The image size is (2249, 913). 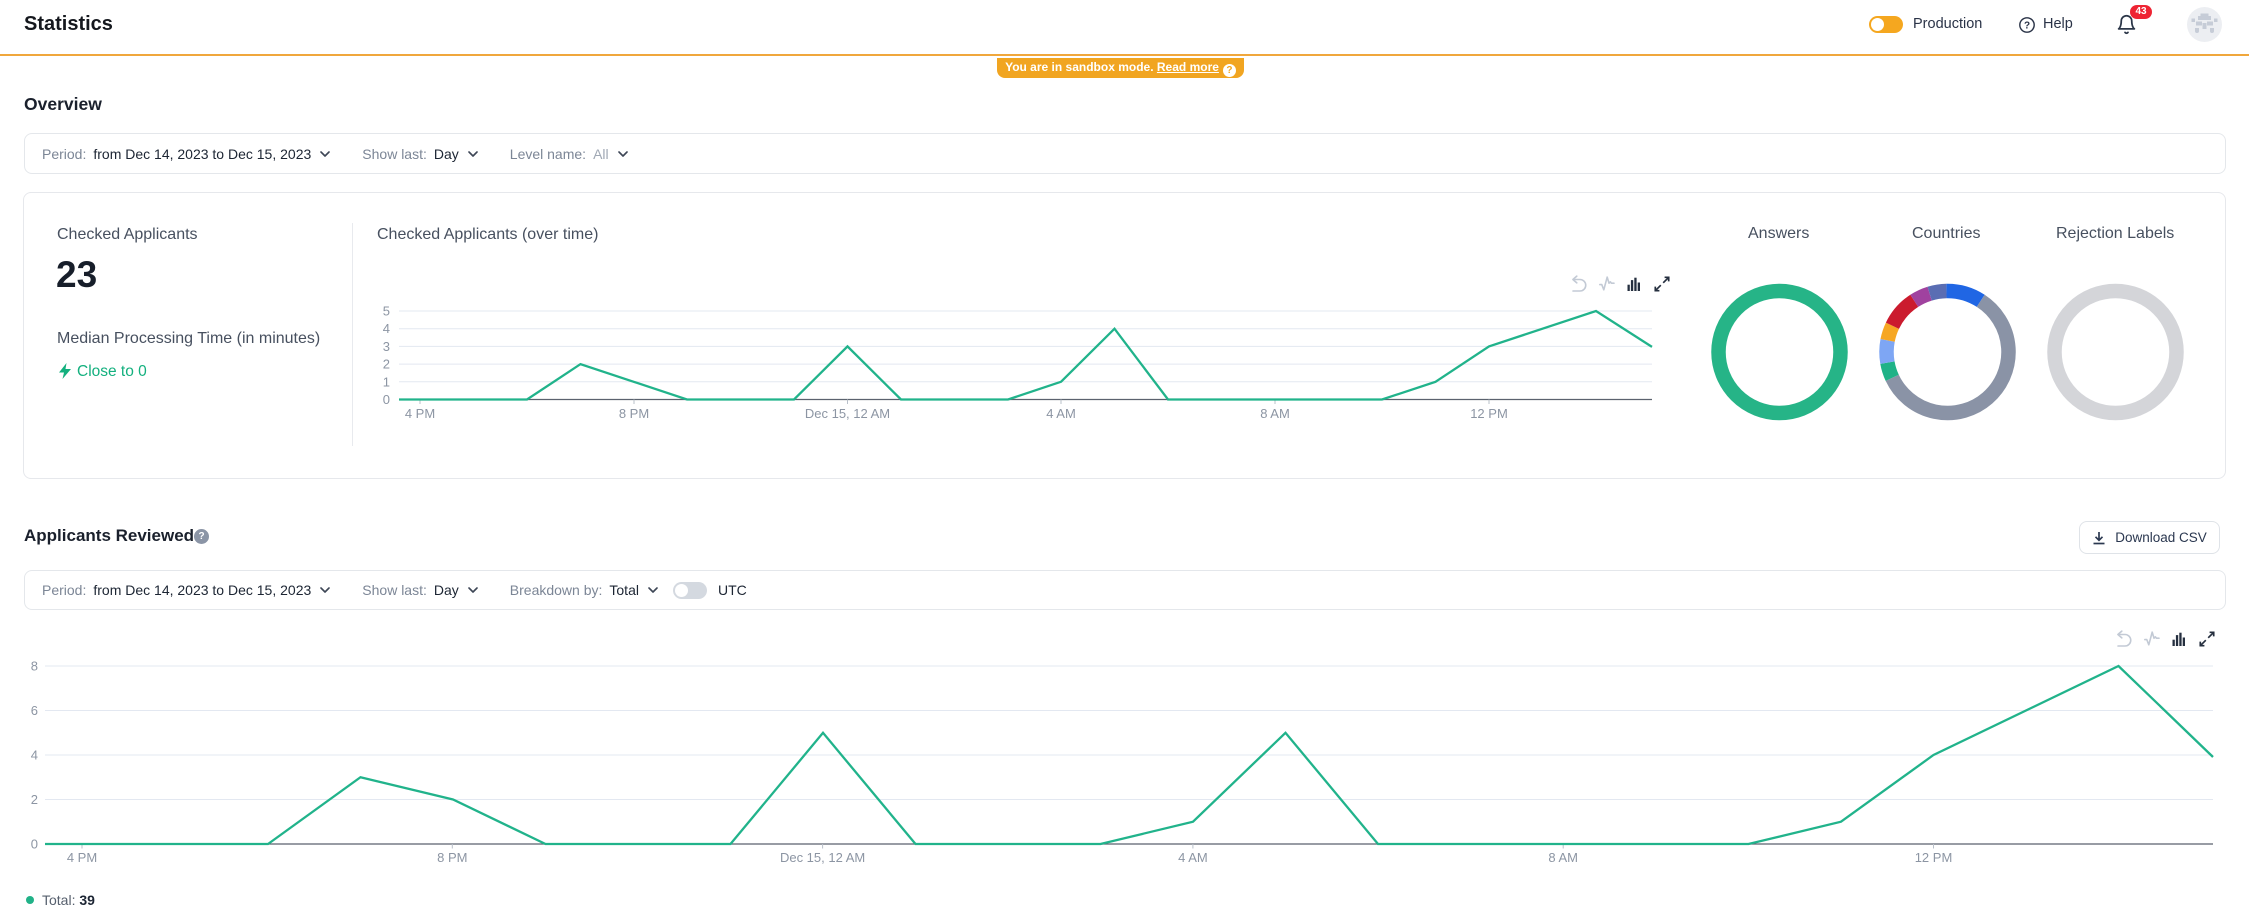 What do you see at coordinates (34, 666) in the screenshot?
I see `svg-text: 8` at bounding box center [34, 666].